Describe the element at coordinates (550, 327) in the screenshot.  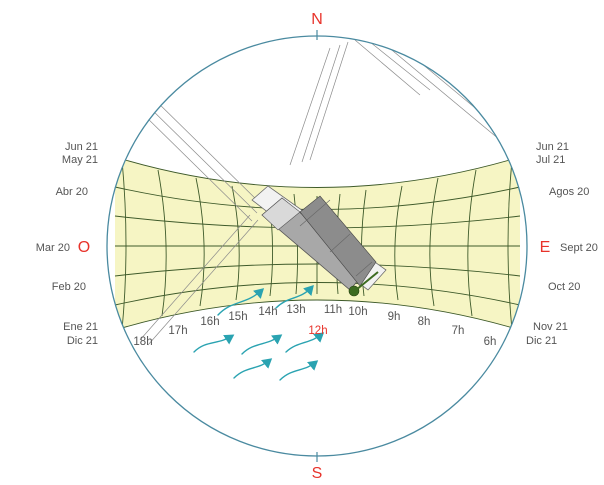
I see `date-label-right: Nov 21` at that location.